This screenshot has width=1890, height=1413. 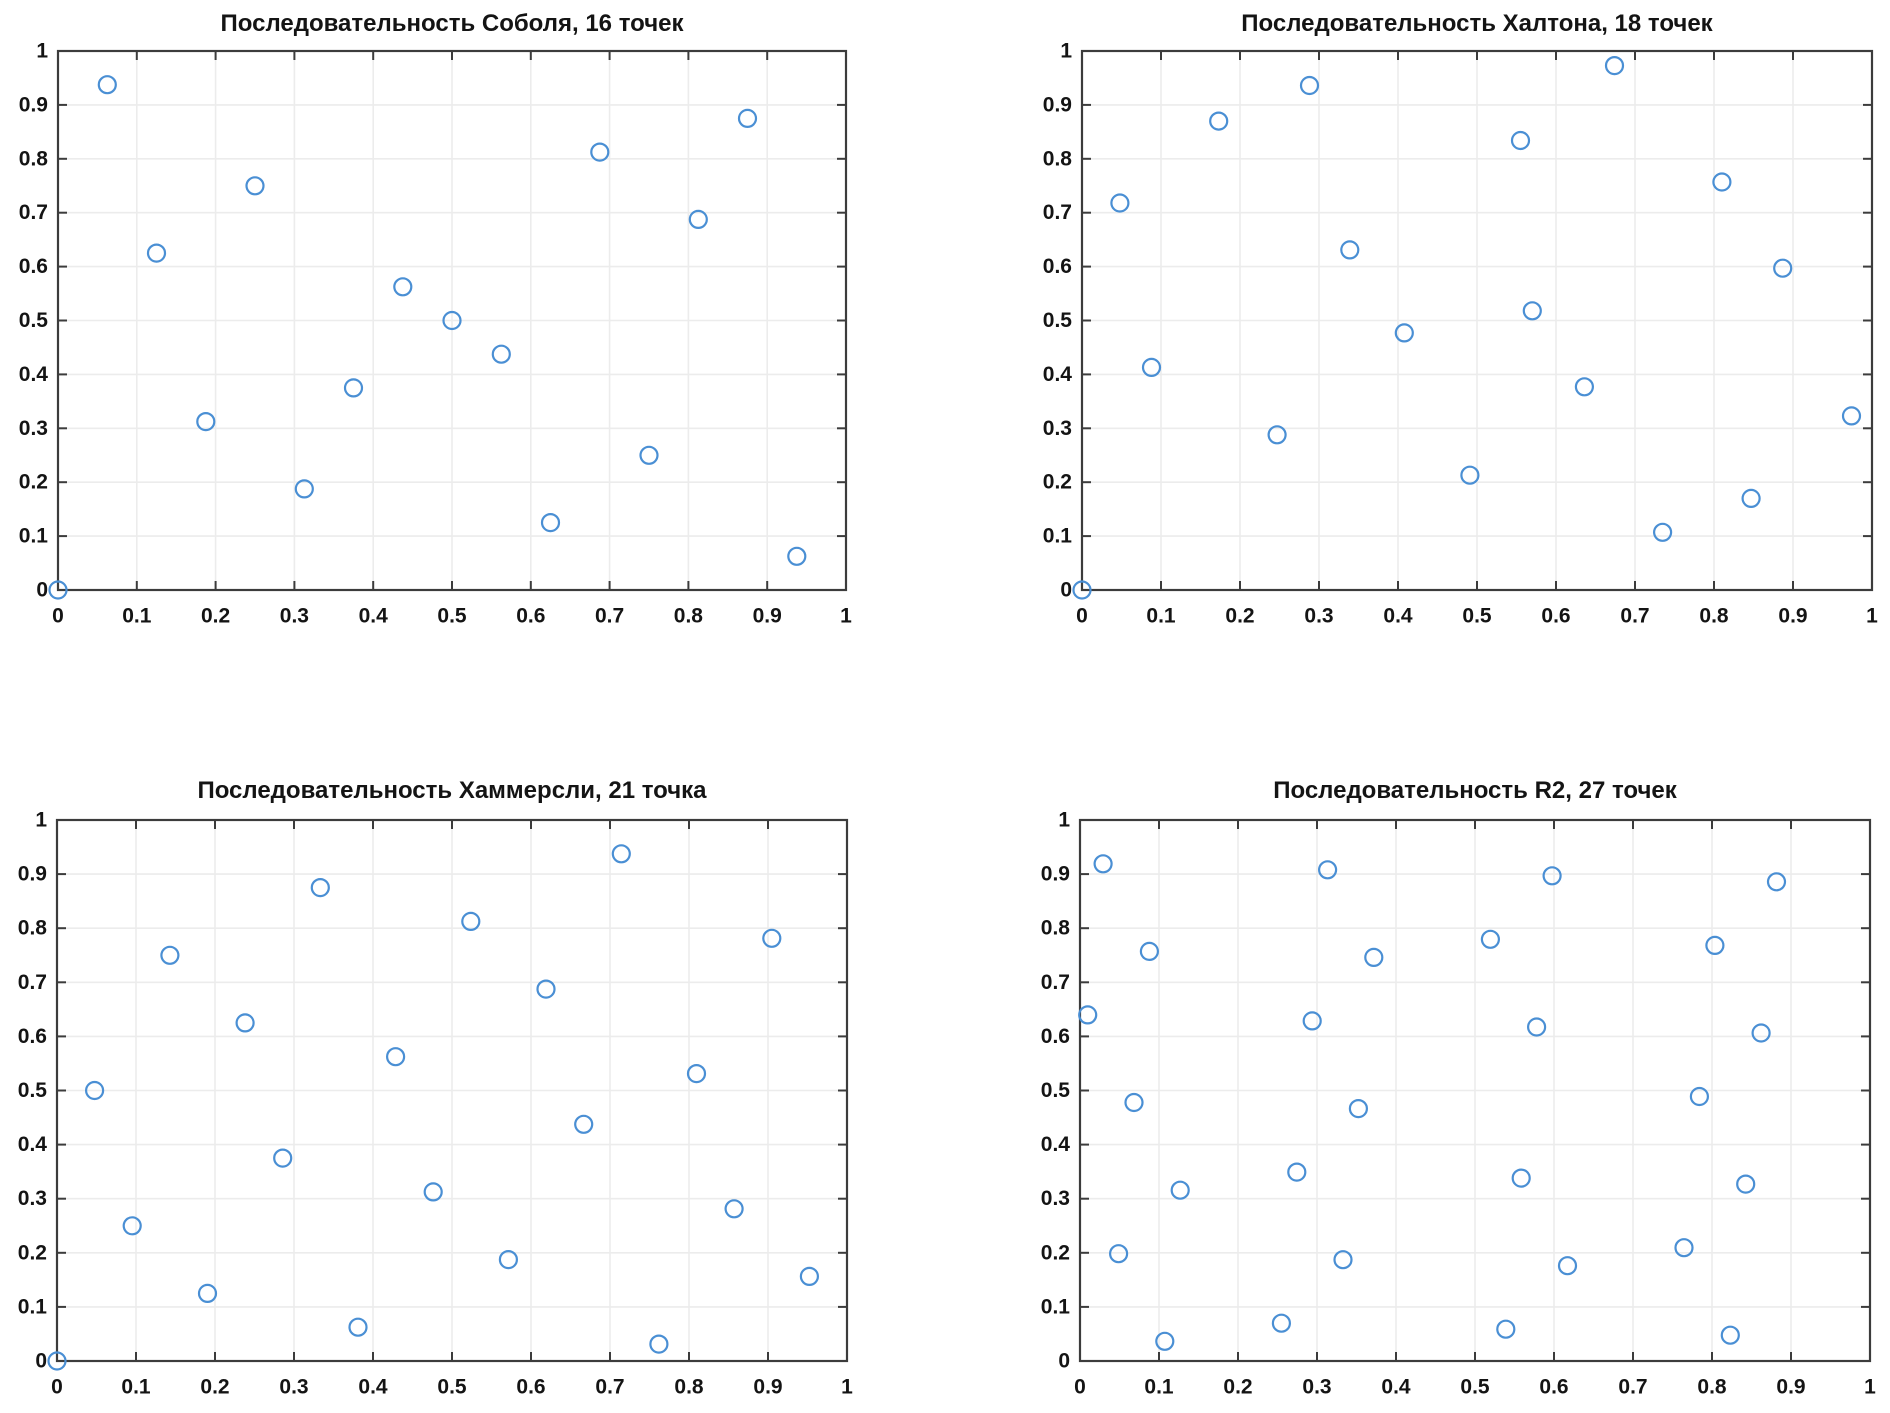 I want to click on x-tick-label: 1, so click(x=1872, y=616).